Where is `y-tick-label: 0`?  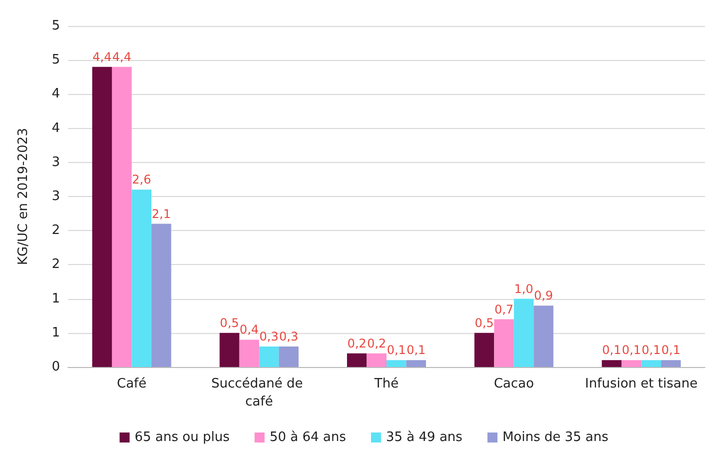 y-tick-label: 0 is located at coordinates (56, 367).